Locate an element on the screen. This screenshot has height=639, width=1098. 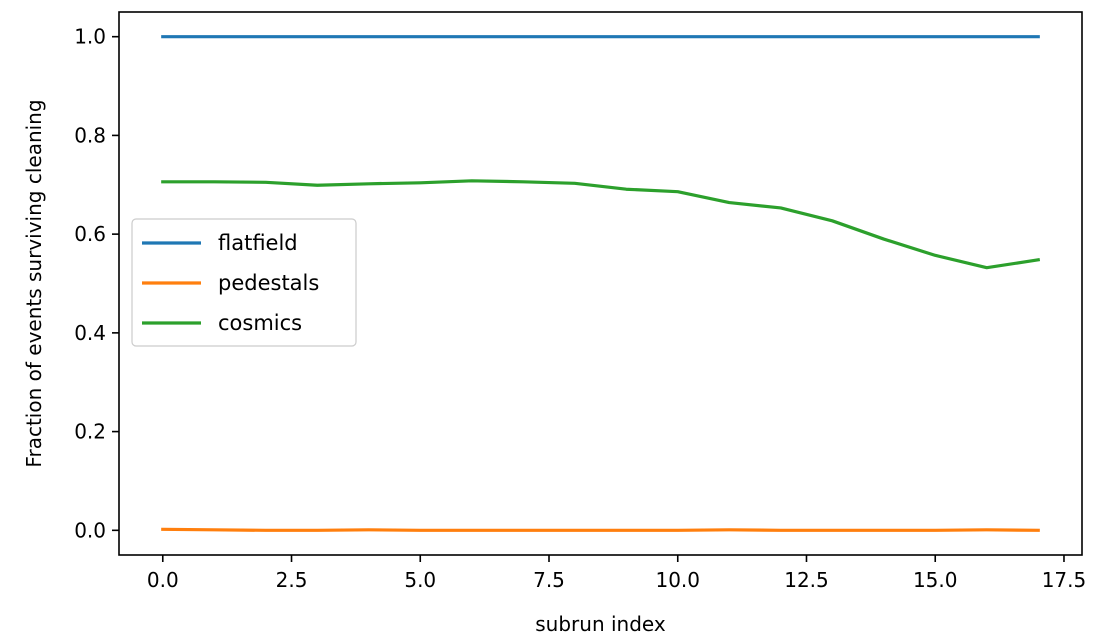
series-line-pedestals is located at coordinates (600, 529).